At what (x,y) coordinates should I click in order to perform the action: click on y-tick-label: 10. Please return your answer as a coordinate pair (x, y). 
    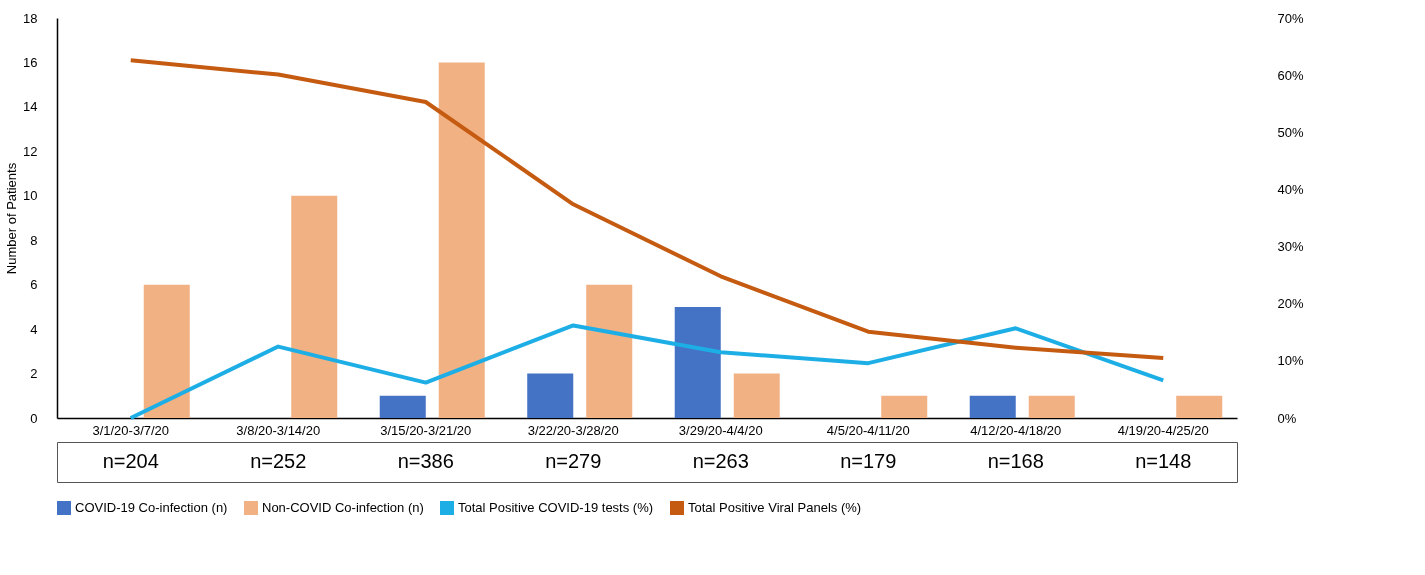
    Looking at the image, I should click on (30, 196).